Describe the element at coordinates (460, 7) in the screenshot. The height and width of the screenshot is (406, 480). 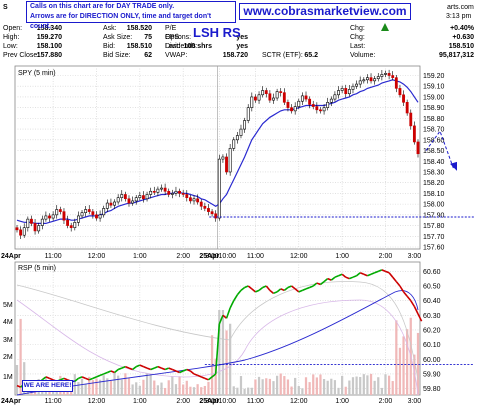
I see `charts-fragment: arts.com` at that location.